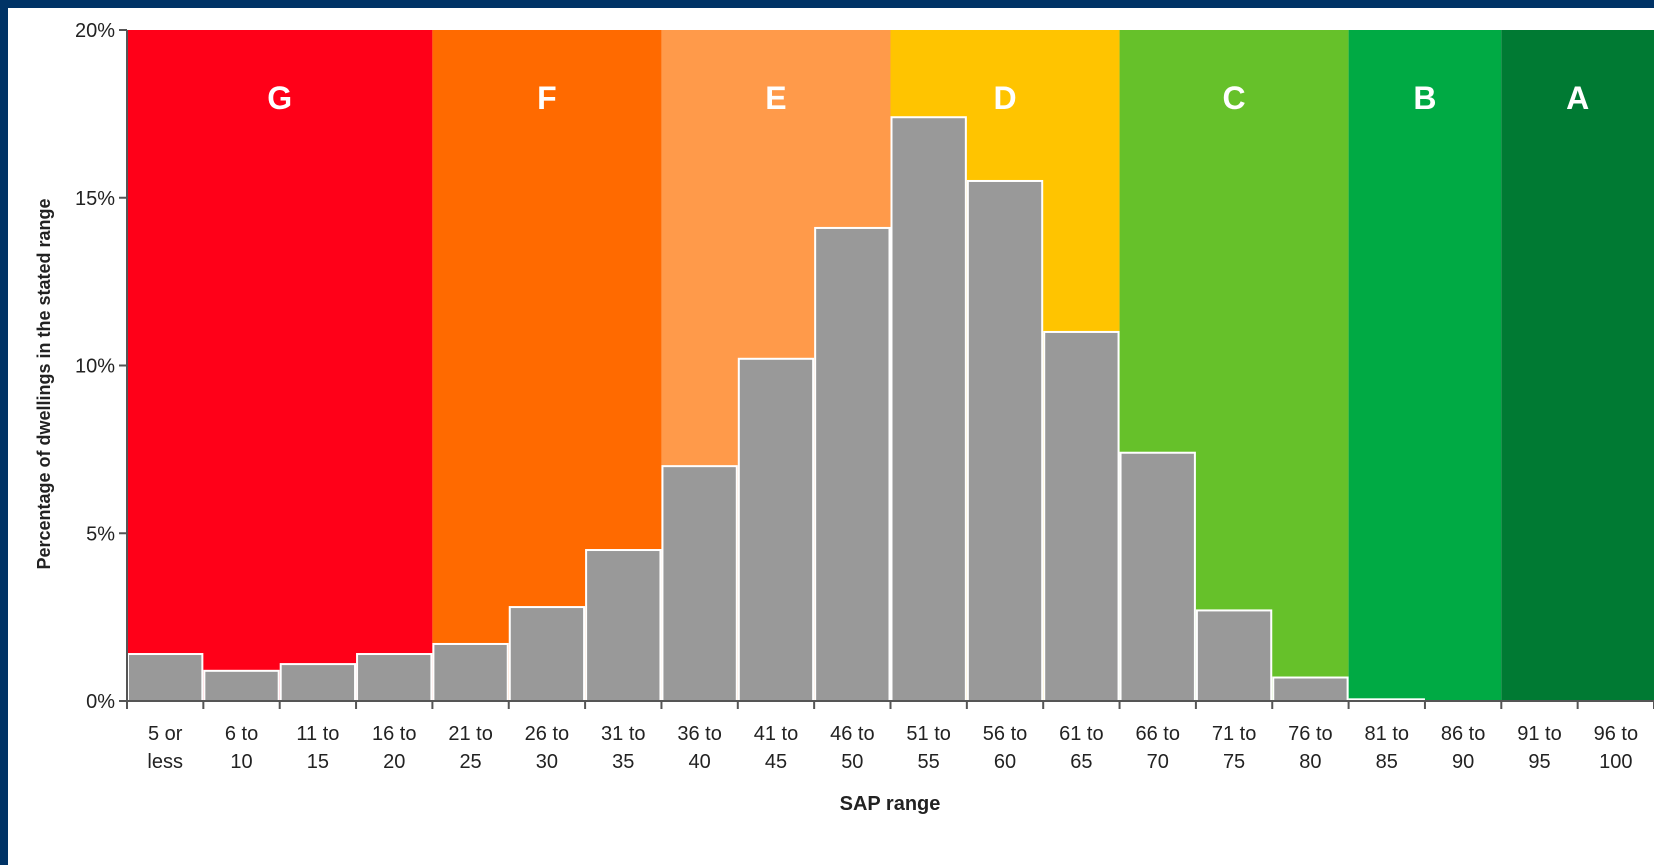 This screenshot has height=865, width=1654. Describe the element at coordinates (1424, 98) in the screenshot. I see `band-label-b: B` at that location.